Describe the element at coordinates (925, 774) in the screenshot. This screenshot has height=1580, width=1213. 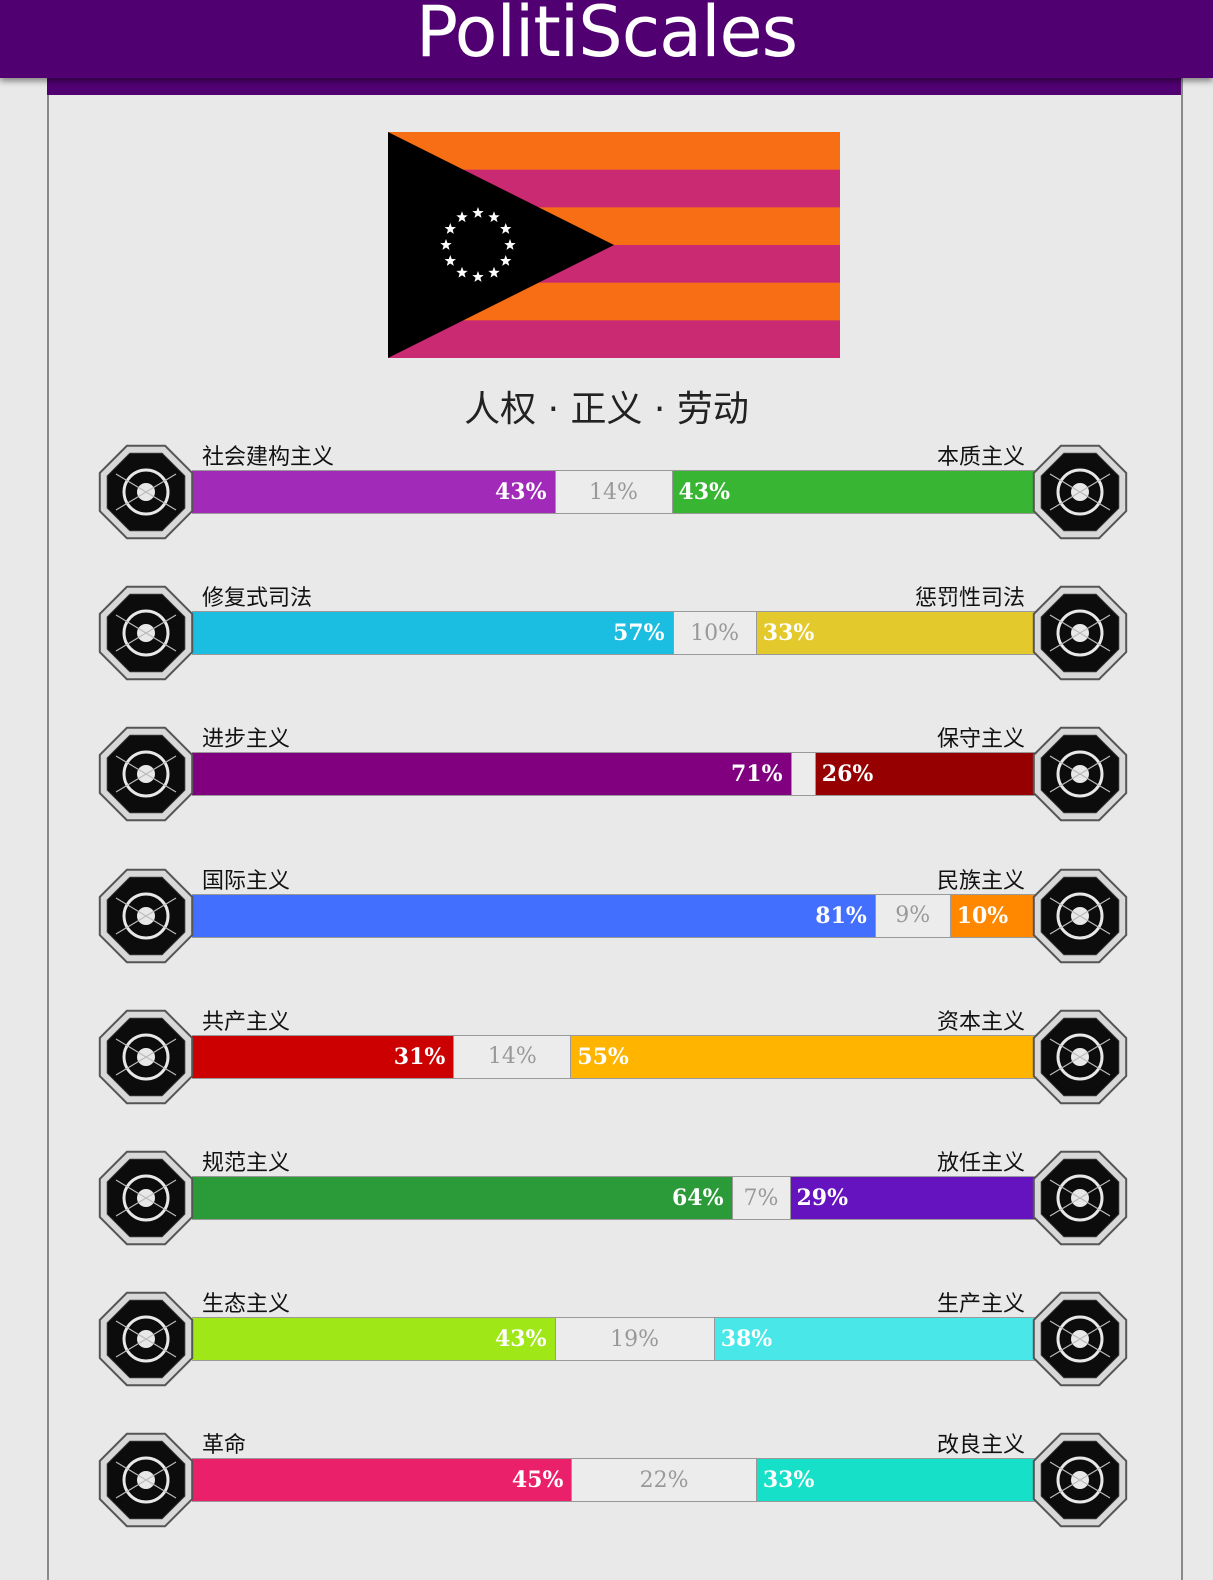
I see `axis-right-segment: 26%` at that location.